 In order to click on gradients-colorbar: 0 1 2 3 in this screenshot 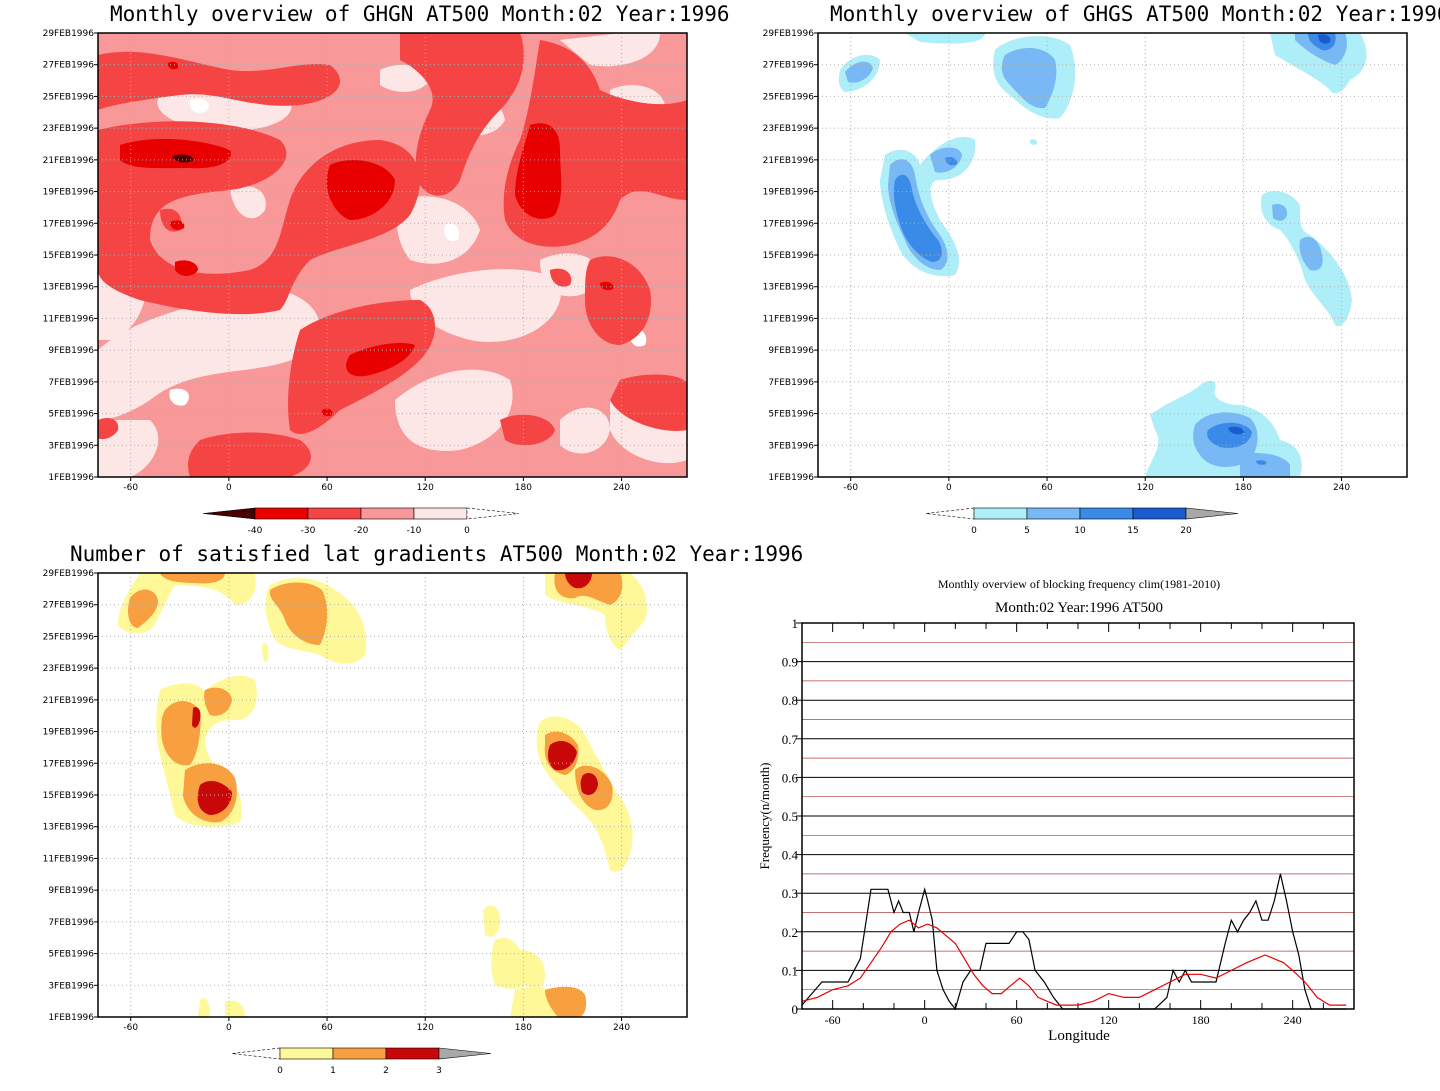, I will do `click(361, 1061)`.